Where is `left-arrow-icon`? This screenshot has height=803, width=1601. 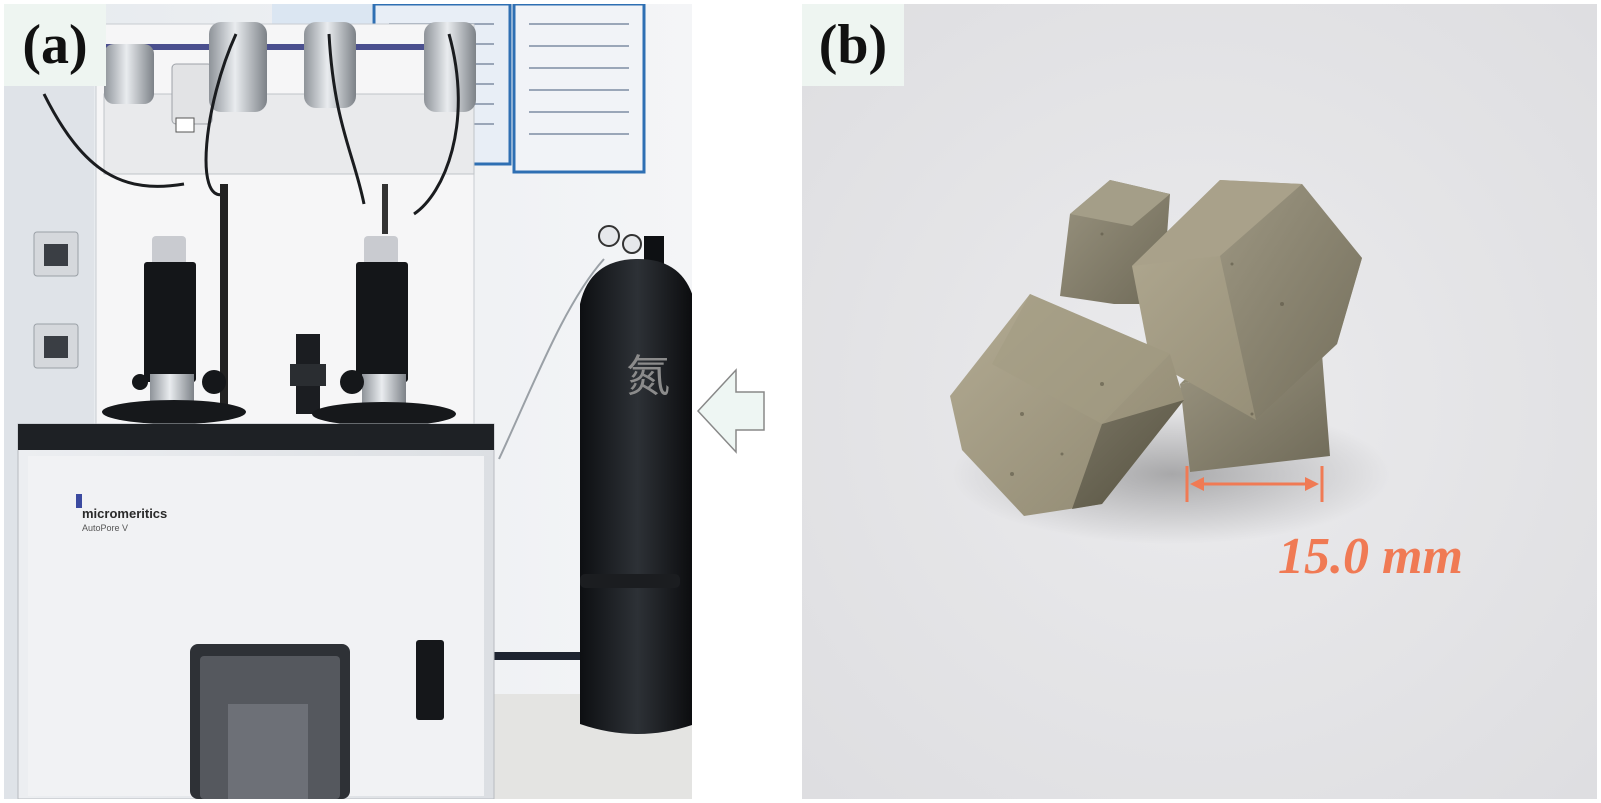
left-arrow-icon is located at coordinates (730, 411).